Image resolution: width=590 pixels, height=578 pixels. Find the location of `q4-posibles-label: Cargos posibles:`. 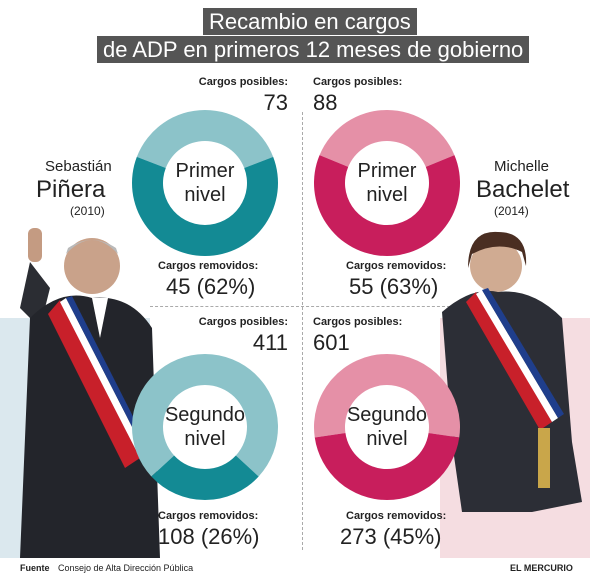

q4-posibles-label: Cargos posibles: is located at coordinates (358, 322).